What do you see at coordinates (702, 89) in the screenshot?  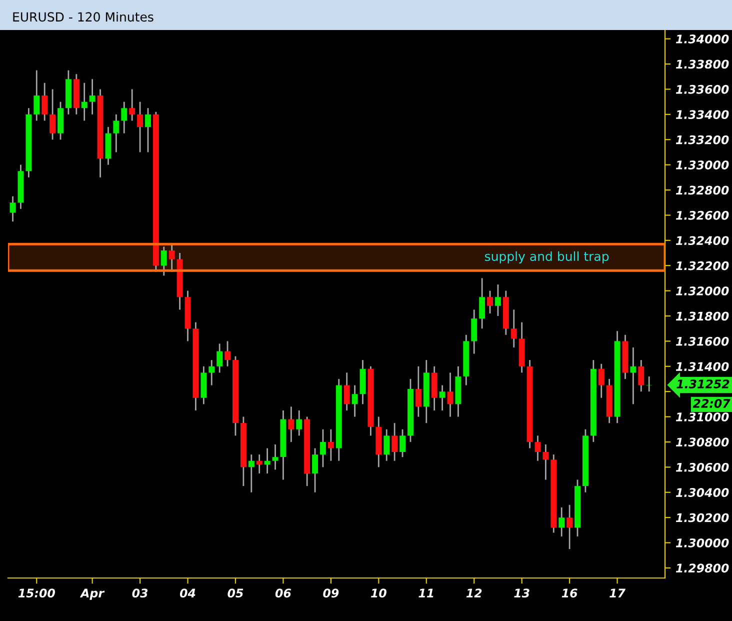 I see `y-tick-label: 1.33600` at bounding box center [702, 89].